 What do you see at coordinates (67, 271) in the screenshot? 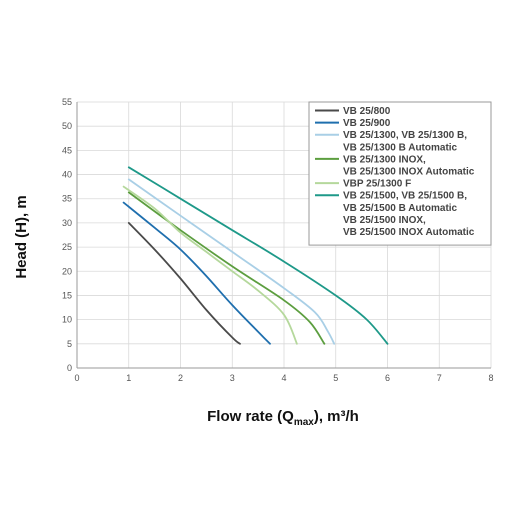
I see `y-tick-label: 20` at bounding box center [67, 271].